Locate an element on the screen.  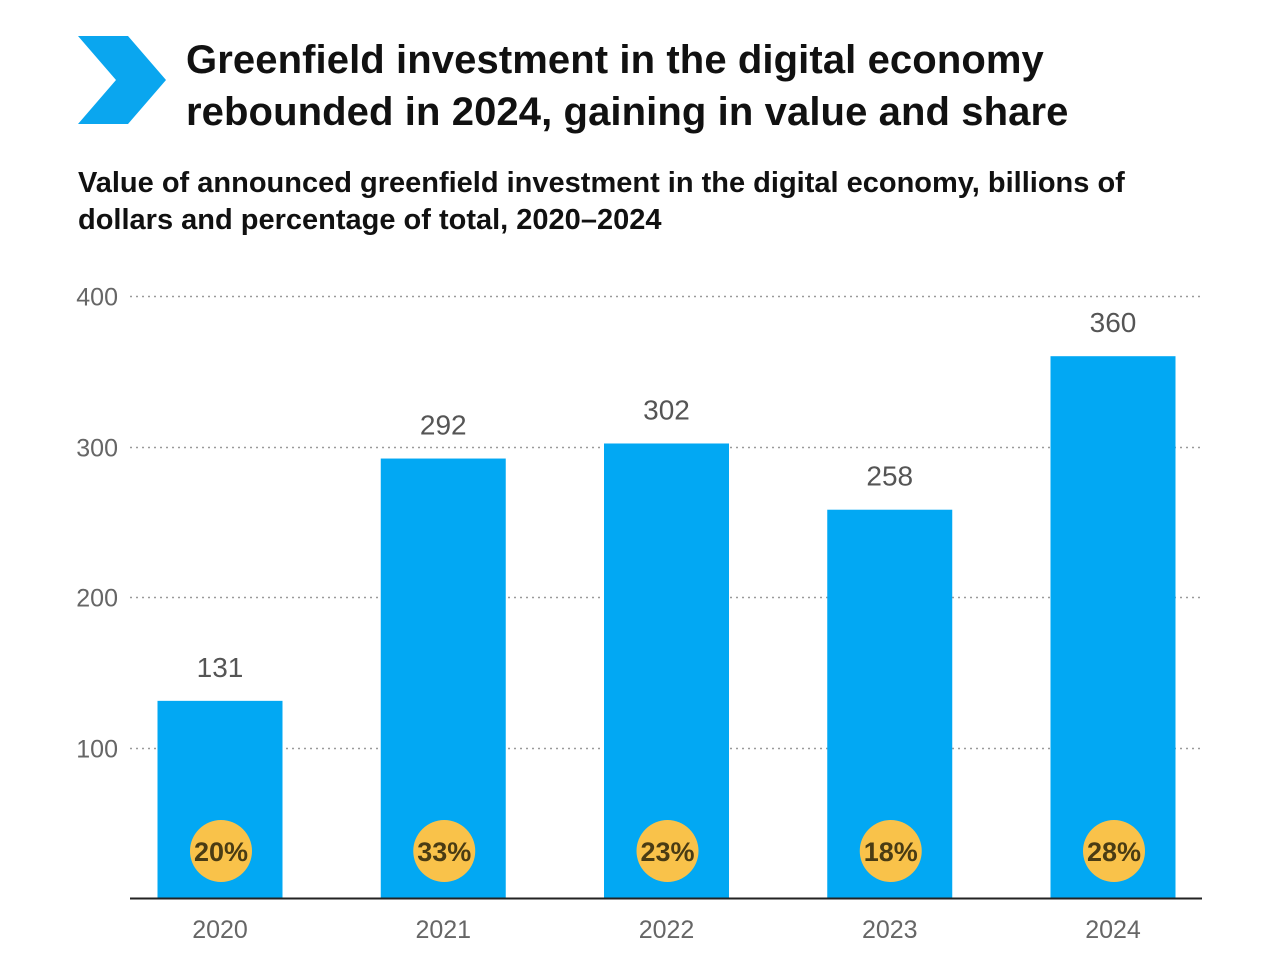
y-tick-label: 200 is located at coordinates (97, 599).